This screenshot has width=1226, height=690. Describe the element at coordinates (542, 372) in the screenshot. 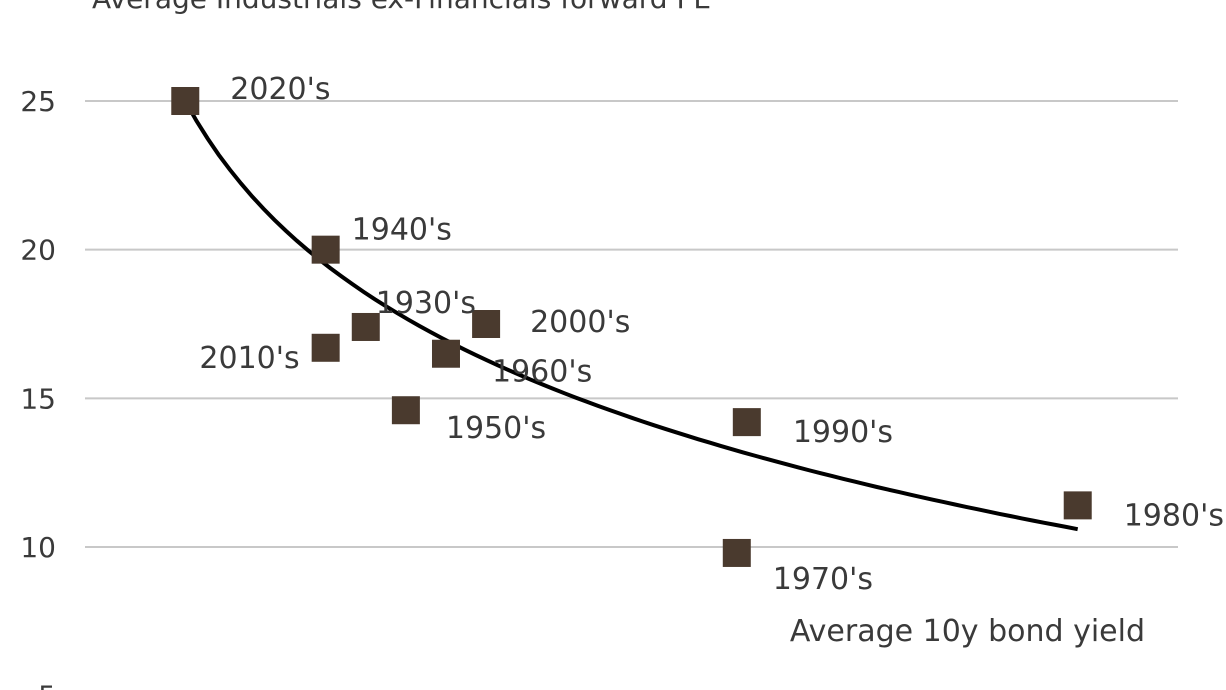

I see `point-label: 1960's` at that location.